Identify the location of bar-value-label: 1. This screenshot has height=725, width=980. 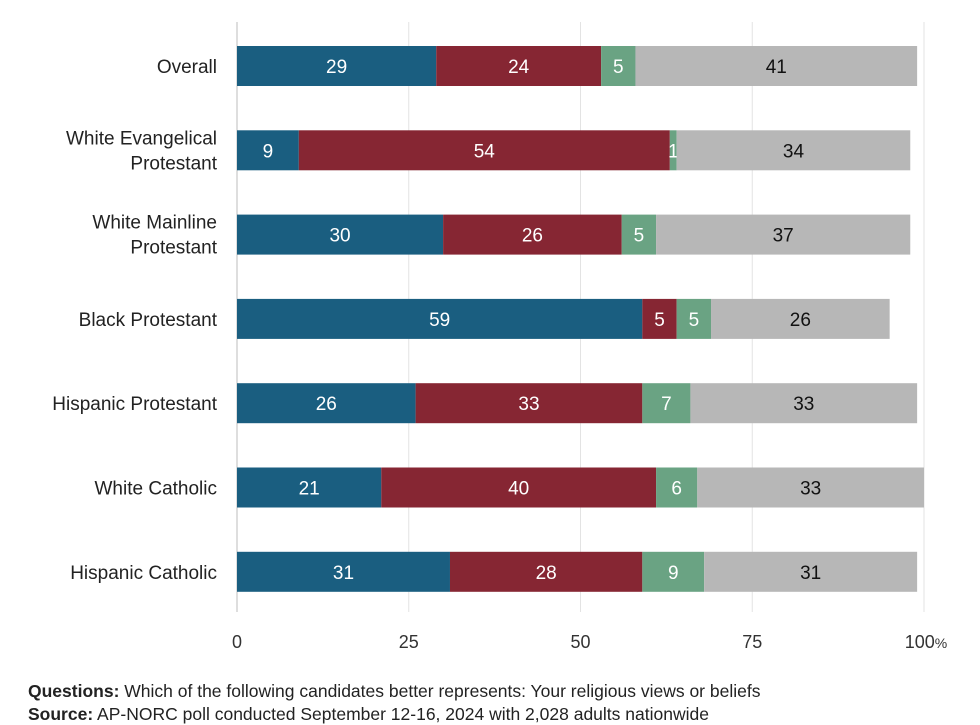
(673, 151).